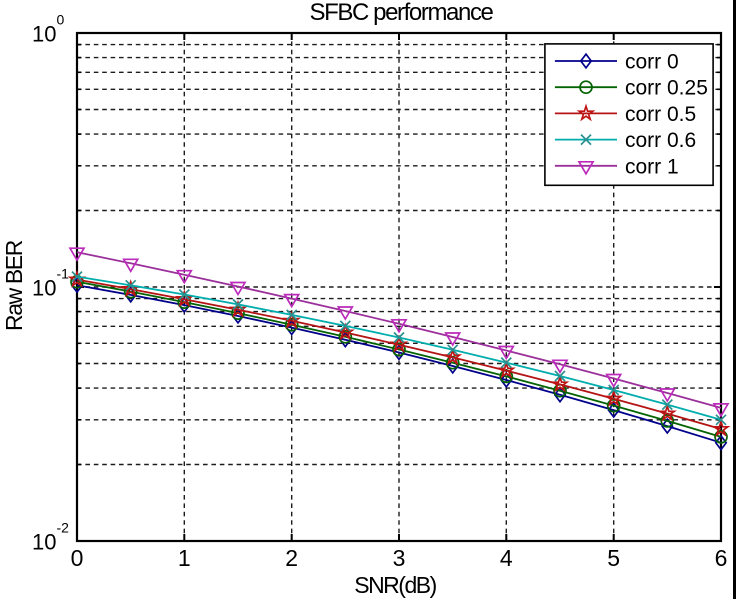  Describe the element at coordinates (395, 585) in the screenshot. I see `svg-text: SNR(dB)` at that location.